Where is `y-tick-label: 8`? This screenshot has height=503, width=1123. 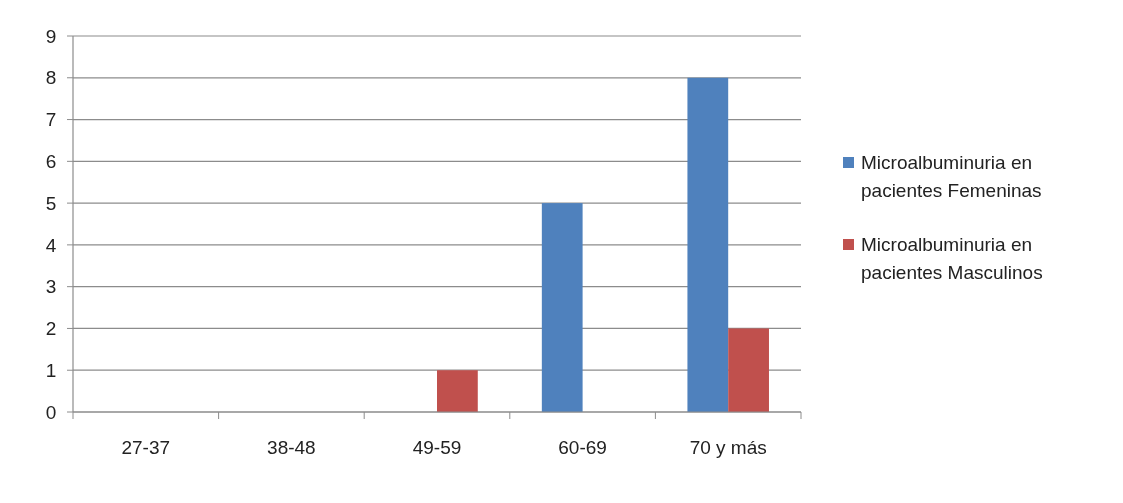
y-tick-label: 8 is located at coordinates (51, 78).